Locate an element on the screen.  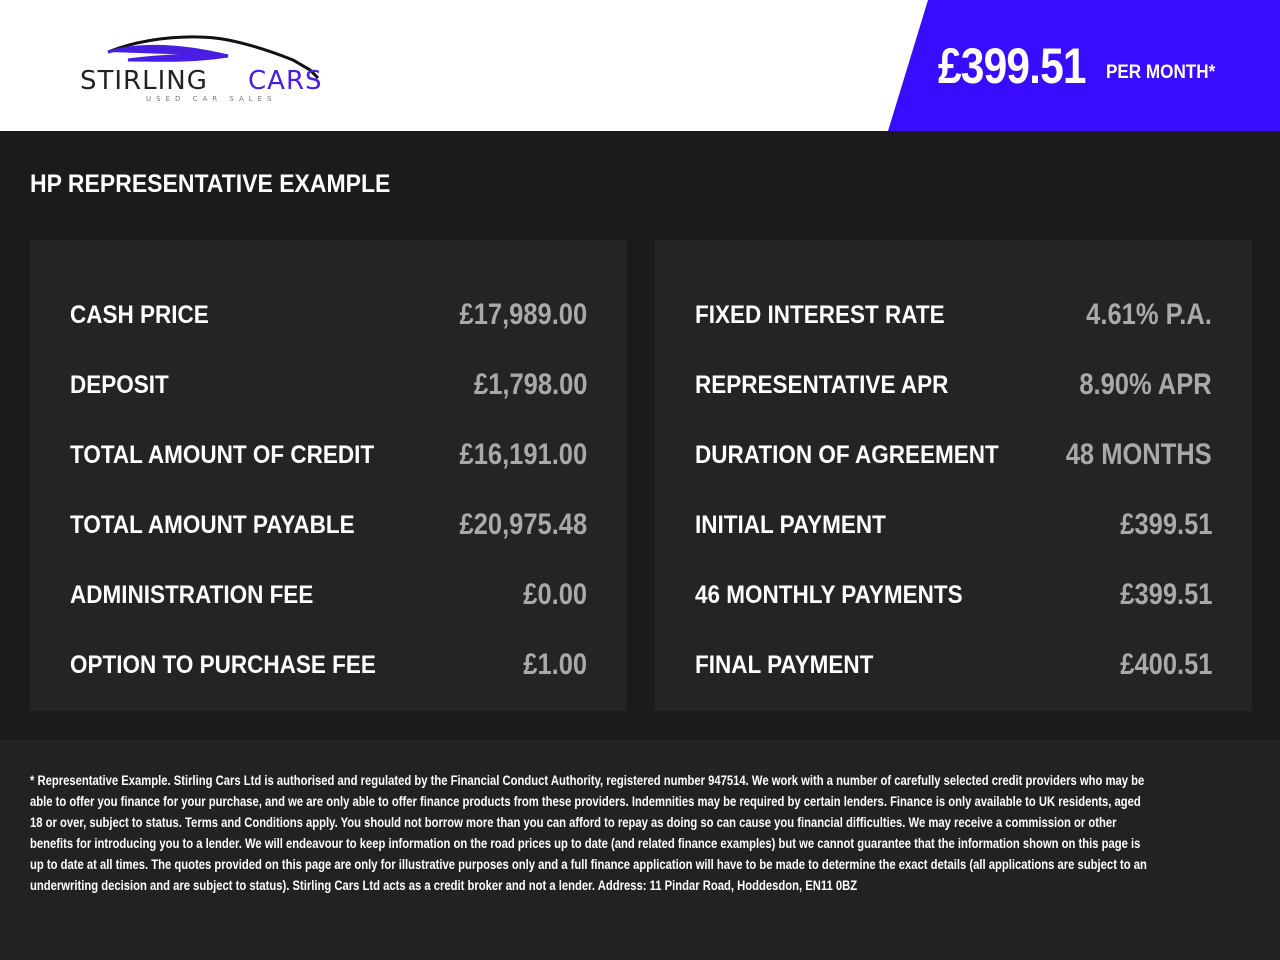
finance-label: 46 MONTHLY PAYMENTS is located at coordinates (829, 594).